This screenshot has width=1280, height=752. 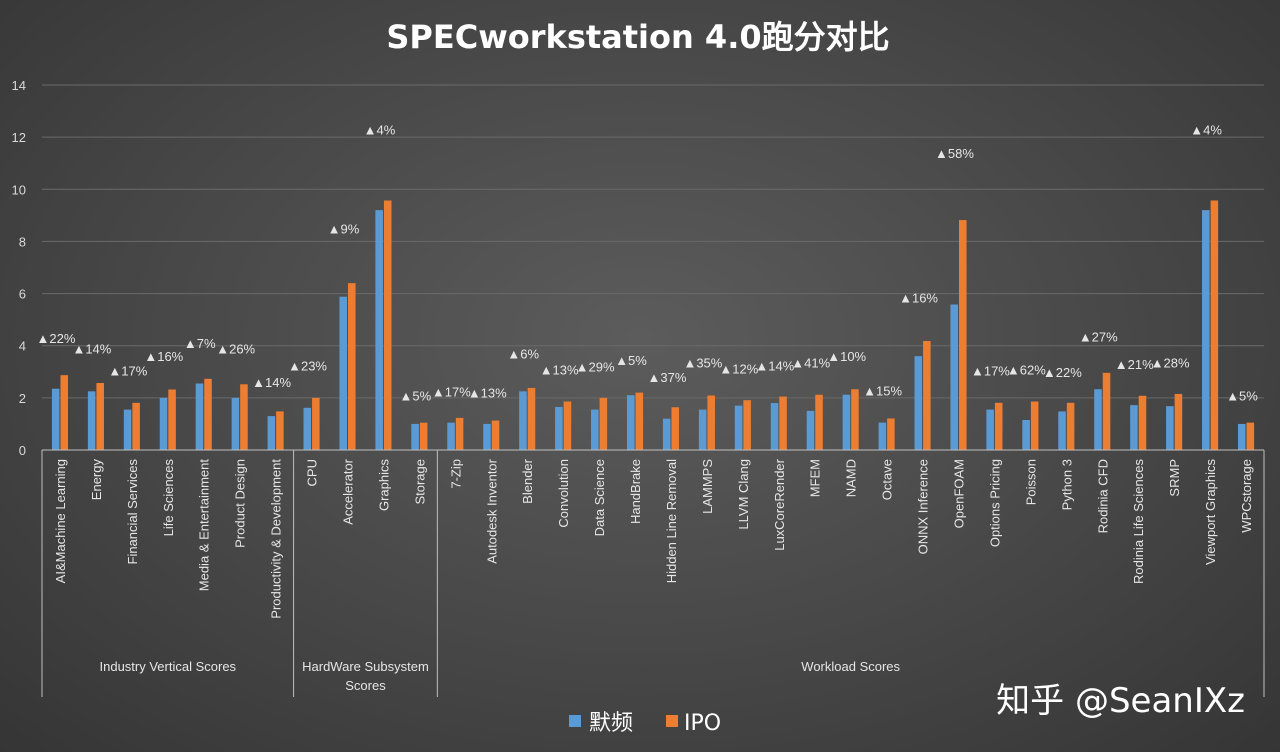 What do you see at coordinates (1170, 363) in the screenshot?
I see `data-label: ▲28%` at bounding box center [1170, 363].